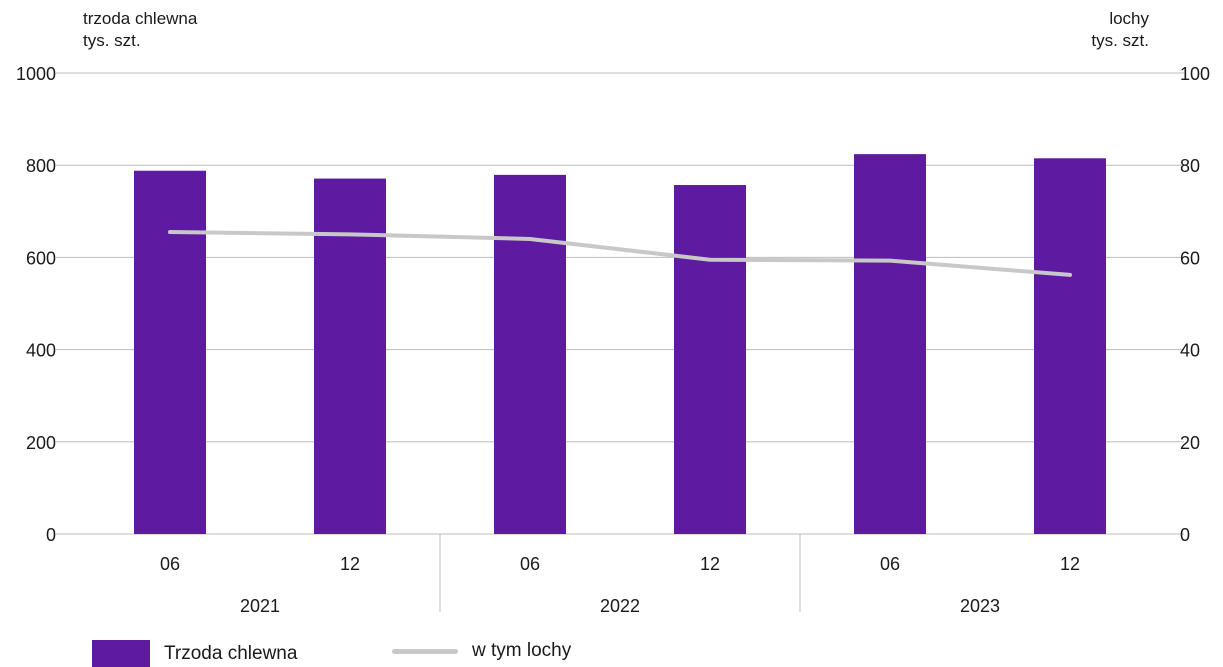  I want to click on right-tick-label: 40, so click(1190, 351).